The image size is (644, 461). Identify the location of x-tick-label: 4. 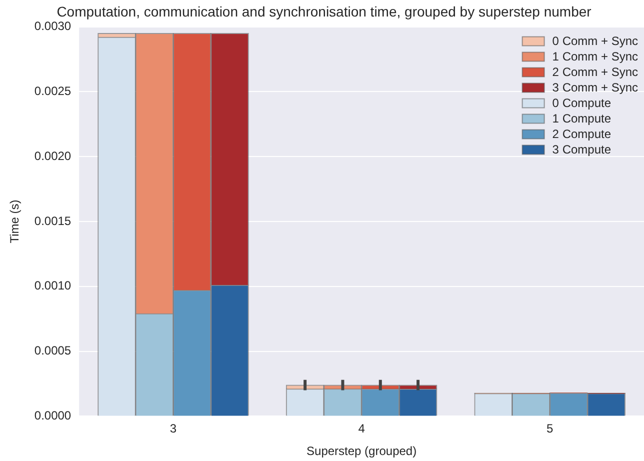
(362, 429).